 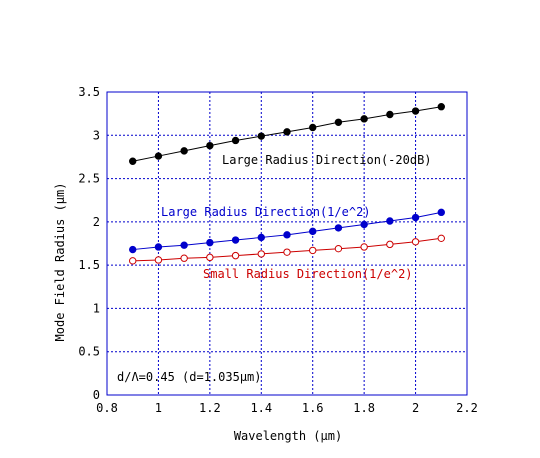 I want to click on y-tick-label: 3.5, so click(x=89, y=92).